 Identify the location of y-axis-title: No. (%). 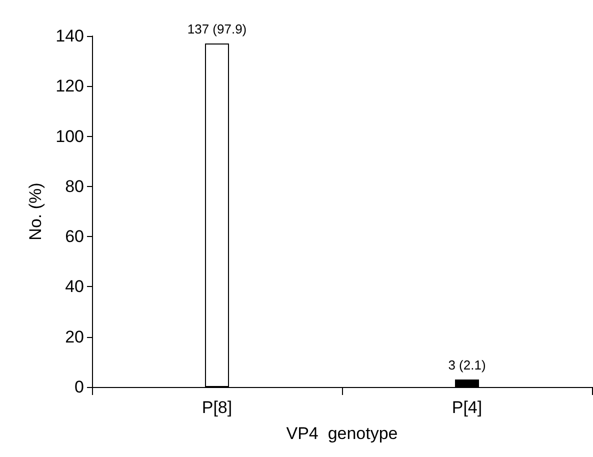
(35, 211).